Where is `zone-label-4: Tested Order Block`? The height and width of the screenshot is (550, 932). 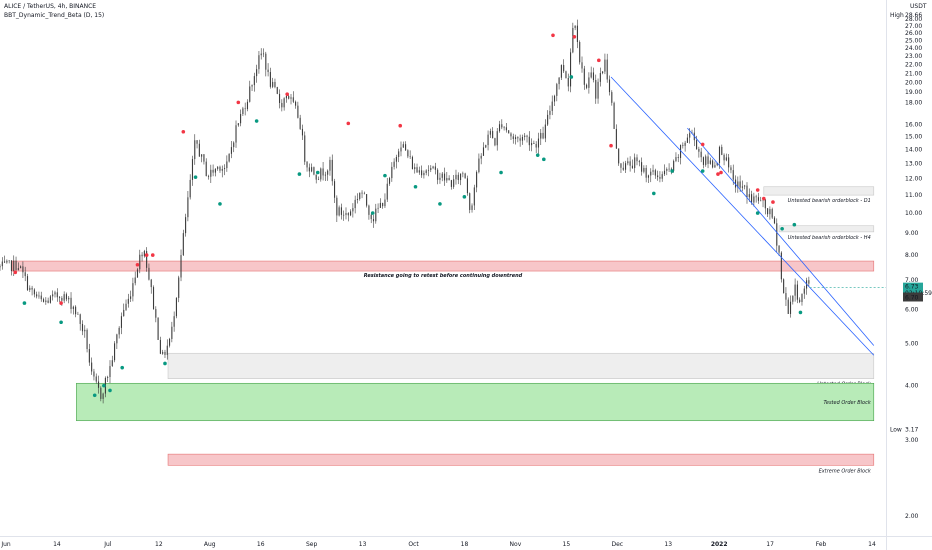
zone-label-4: Tested Order Block is located at coordinates (847, 403).